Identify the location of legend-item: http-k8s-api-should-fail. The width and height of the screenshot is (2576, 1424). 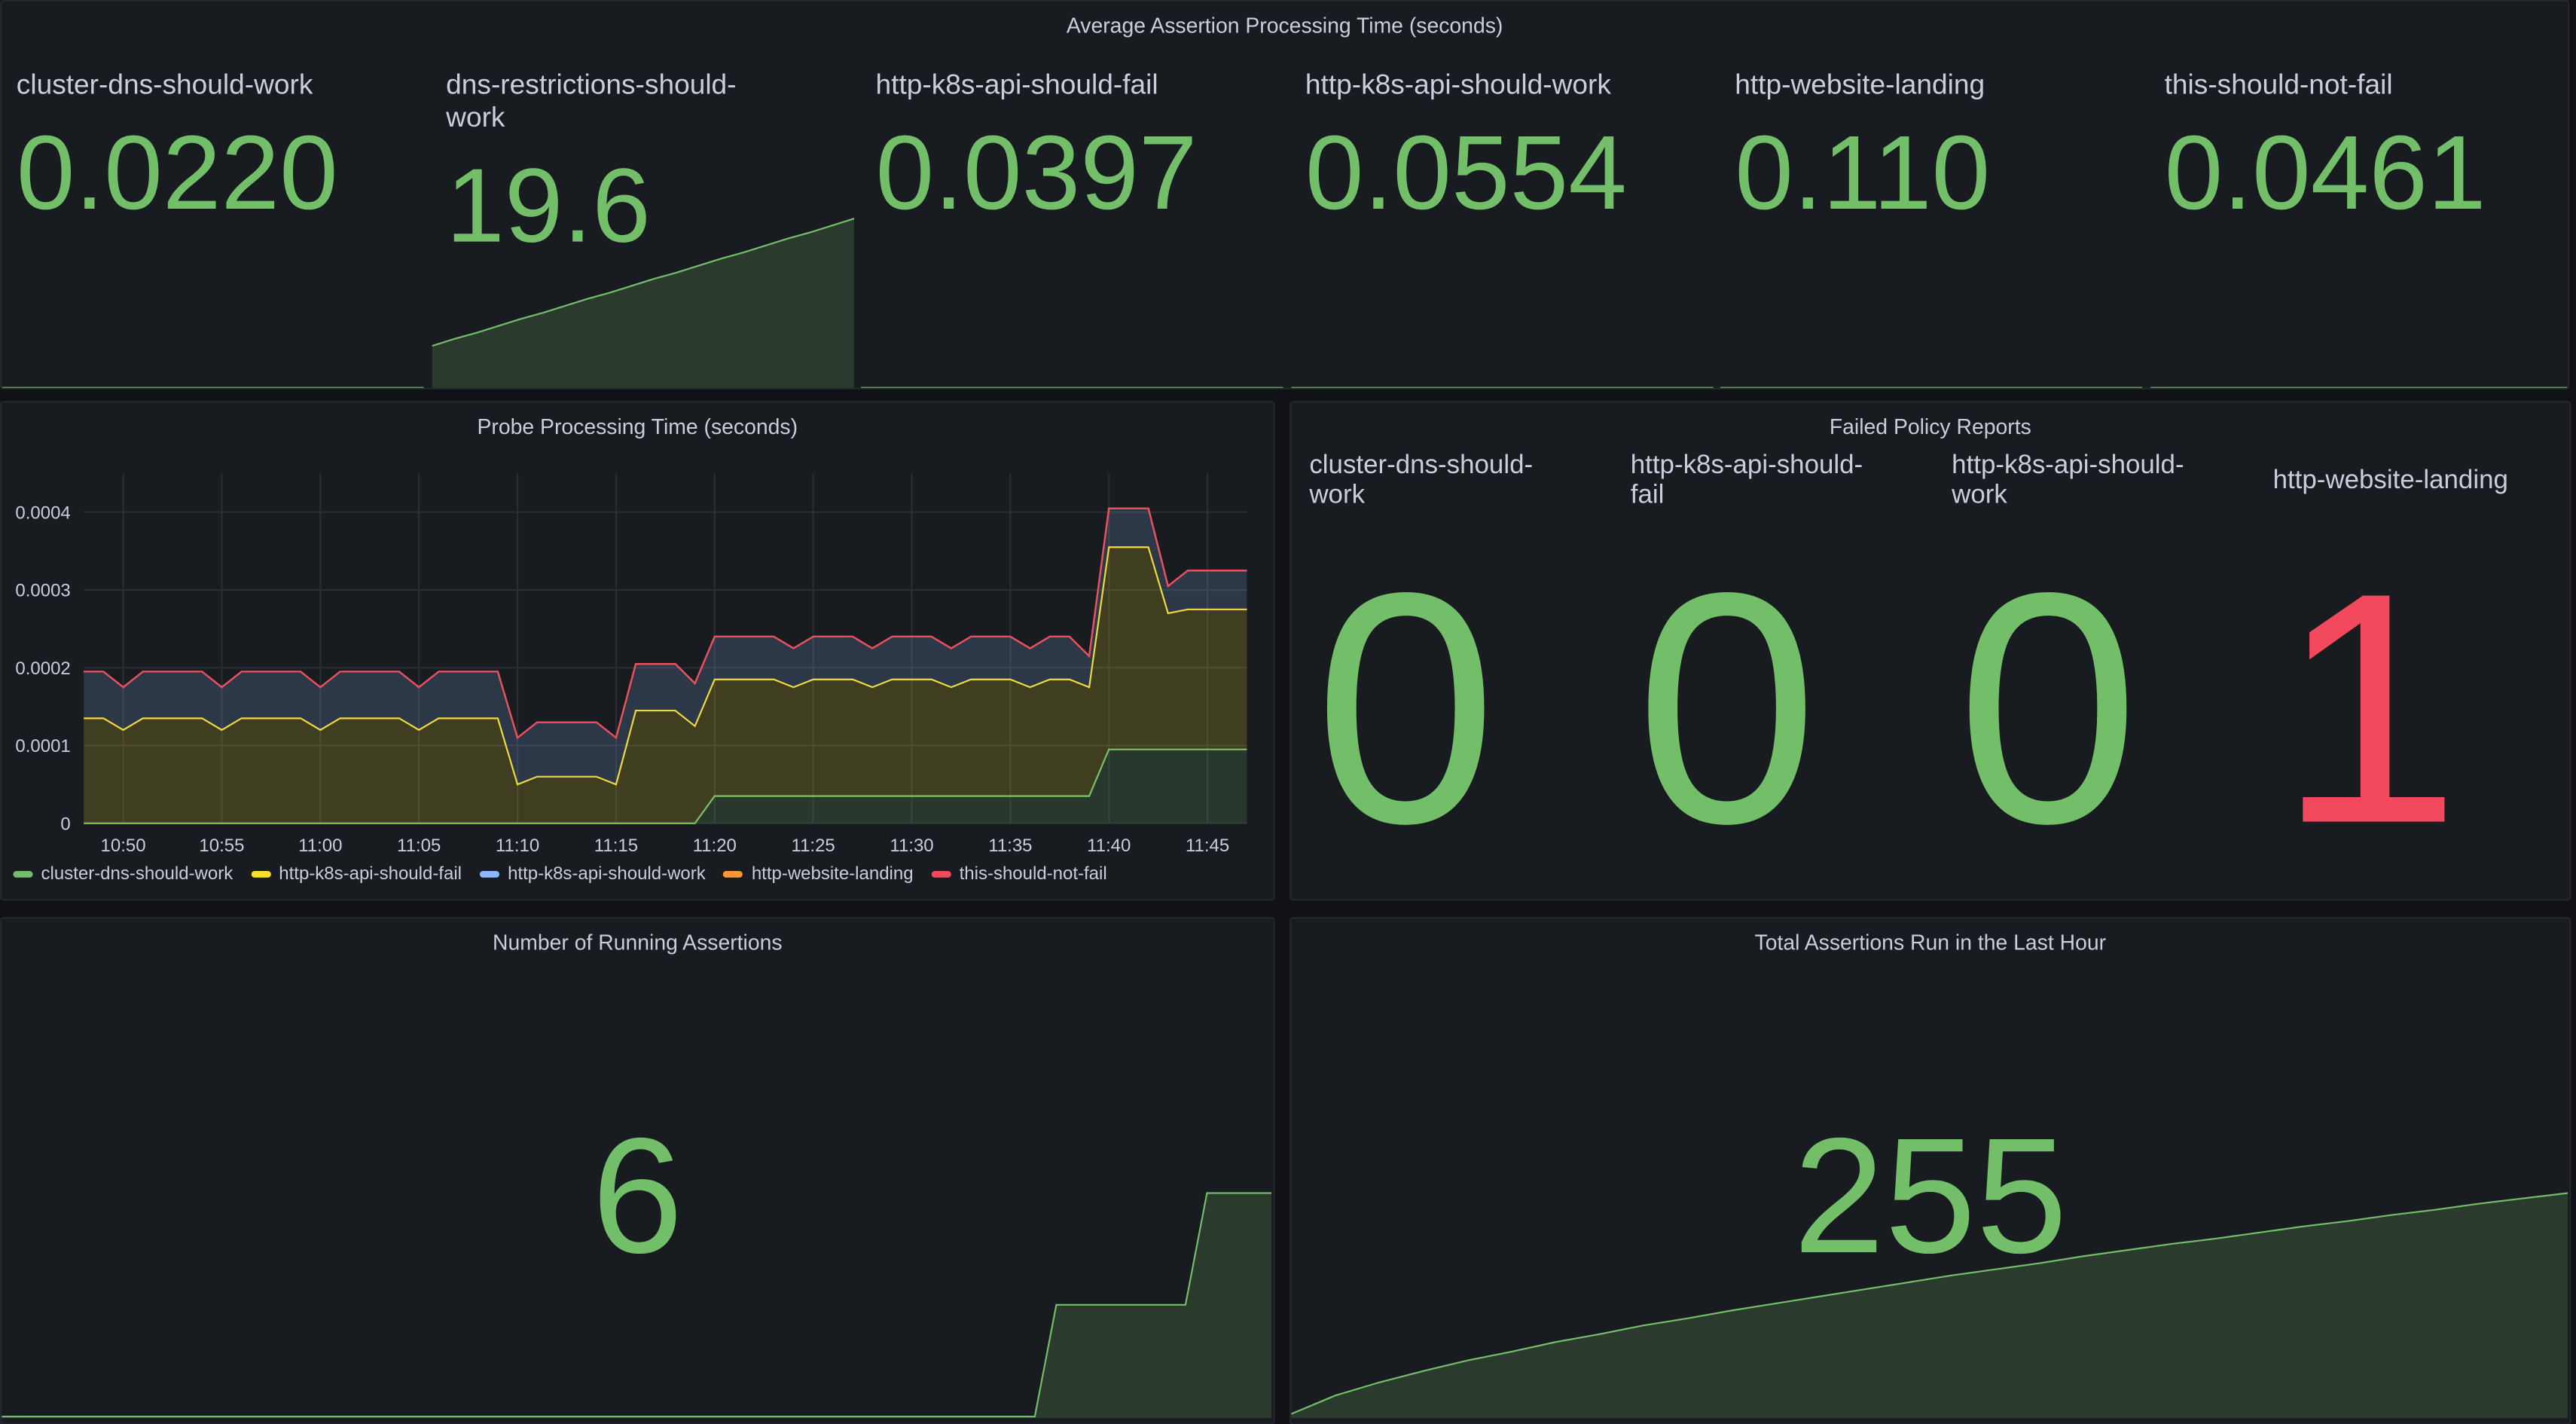
(357, 874).